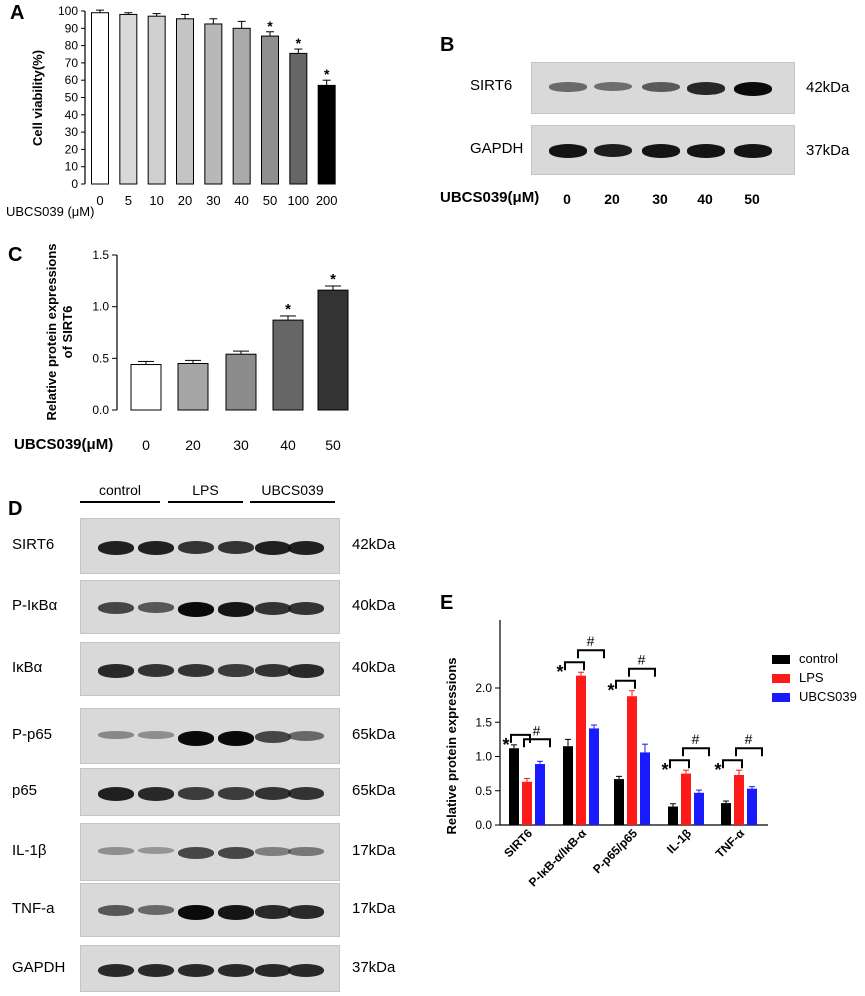  Describe the element at coordinates (72, 46) in the screenshot. I see `panel-a-ytick-label: 80` at that location.